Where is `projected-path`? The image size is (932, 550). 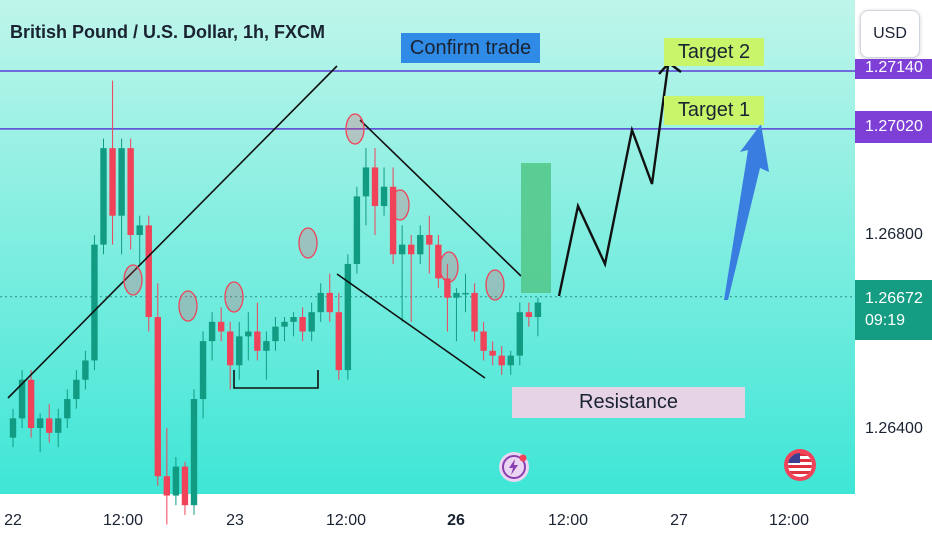
projected-path is located at coordinates (613, 181).